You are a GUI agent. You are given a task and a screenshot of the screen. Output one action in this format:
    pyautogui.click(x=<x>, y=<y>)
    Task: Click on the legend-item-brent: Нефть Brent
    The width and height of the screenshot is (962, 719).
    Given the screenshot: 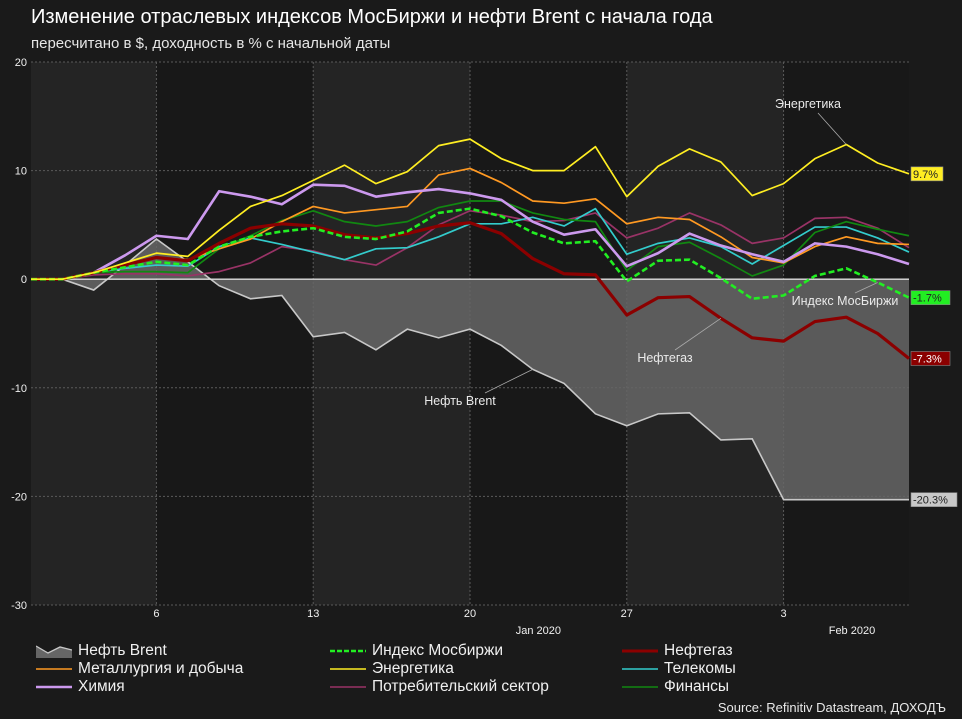 What is the action you would take?
    pyautogui.click(x=101, y=651)
    